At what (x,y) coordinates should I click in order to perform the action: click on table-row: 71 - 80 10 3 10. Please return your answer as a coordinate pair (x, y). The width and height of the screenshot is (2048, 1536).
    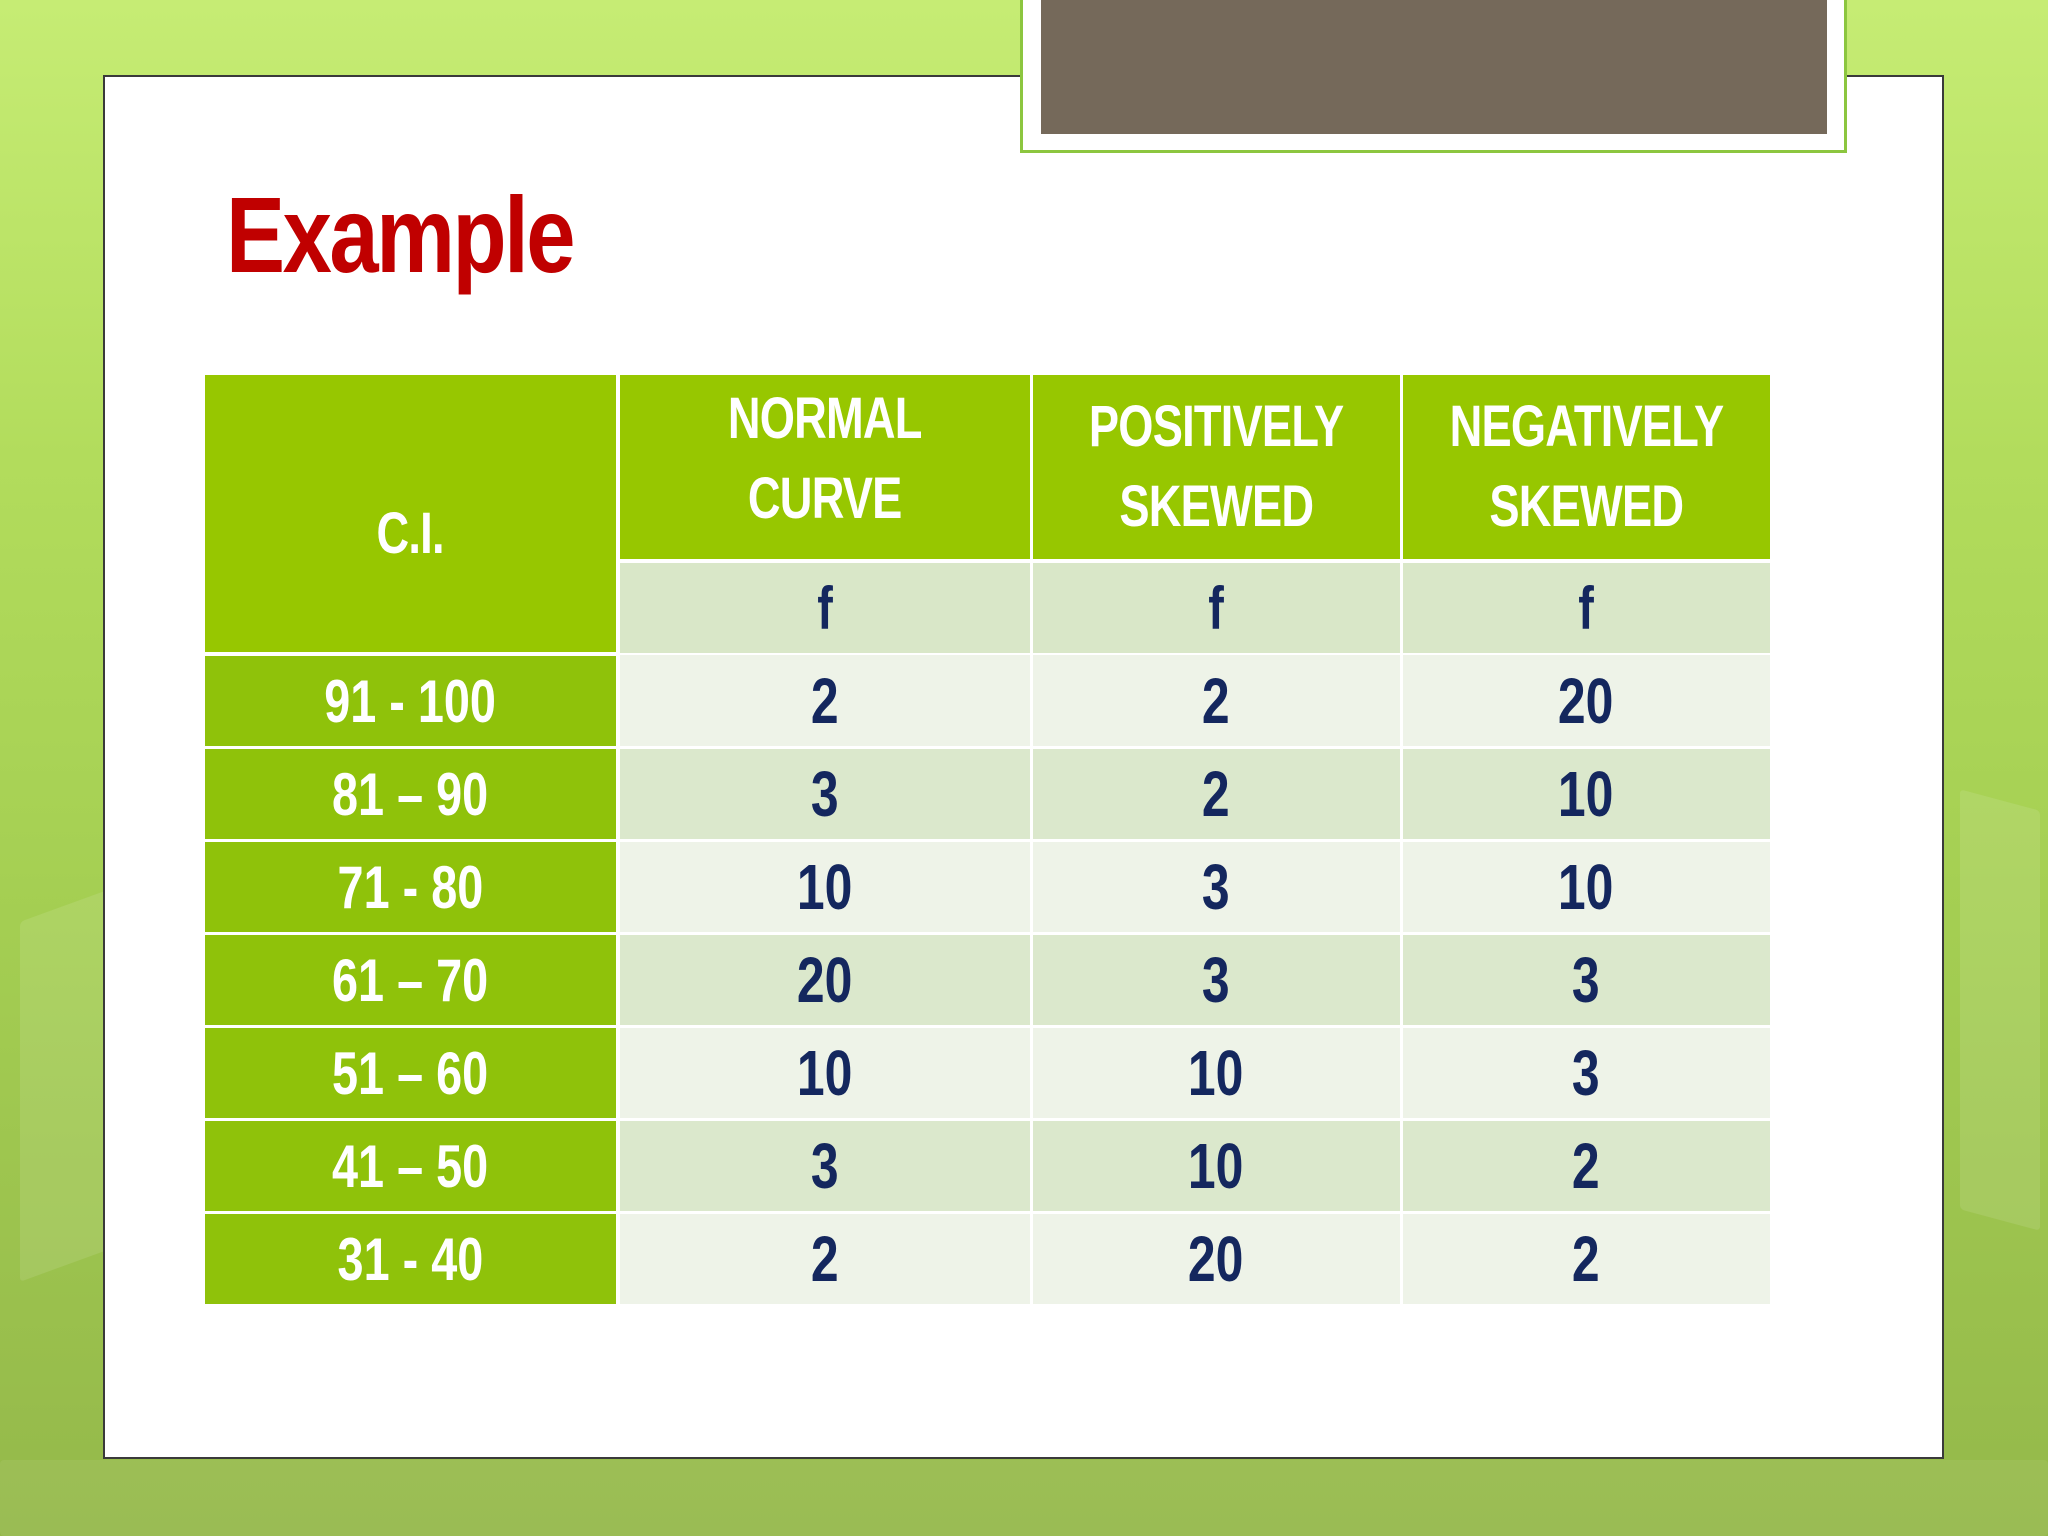
    Looking at the image, I should click on (989, 887).